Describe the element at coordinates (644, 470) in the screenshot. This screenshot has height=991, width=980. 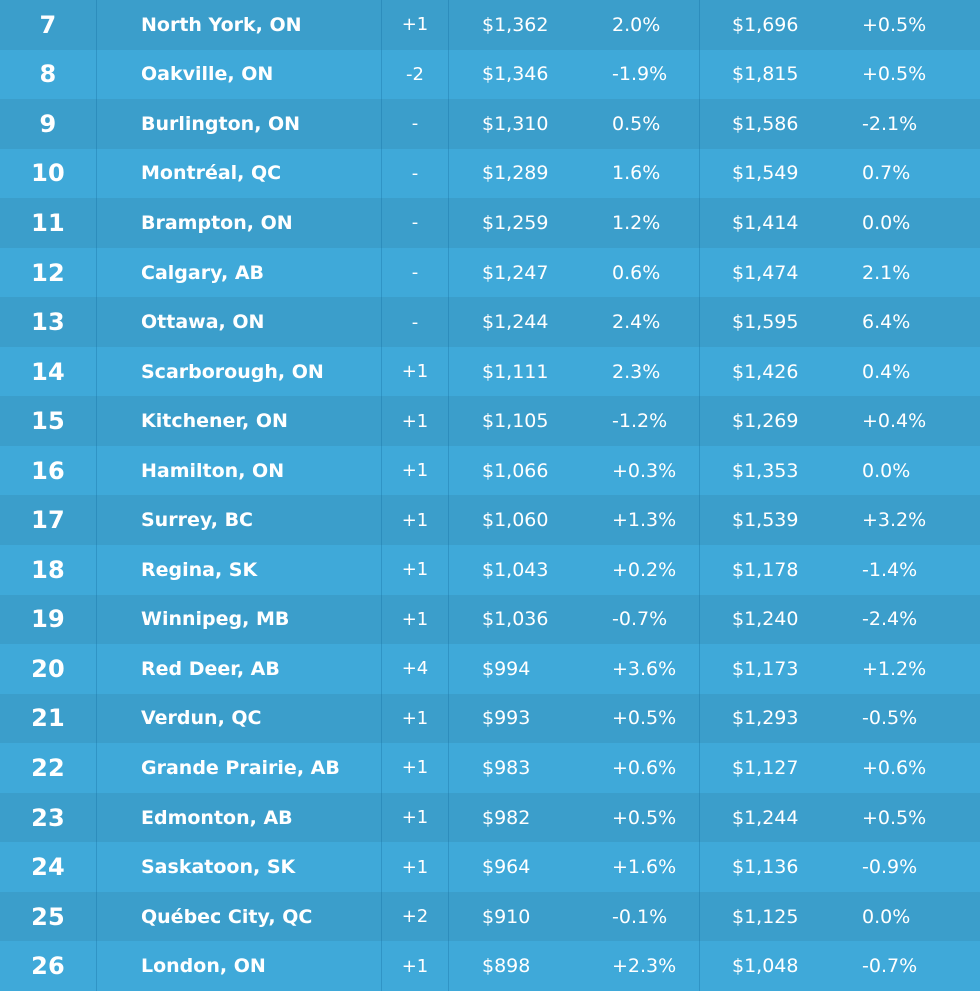
I see `one-bedroom-change-cell: +0.3%` at that location.